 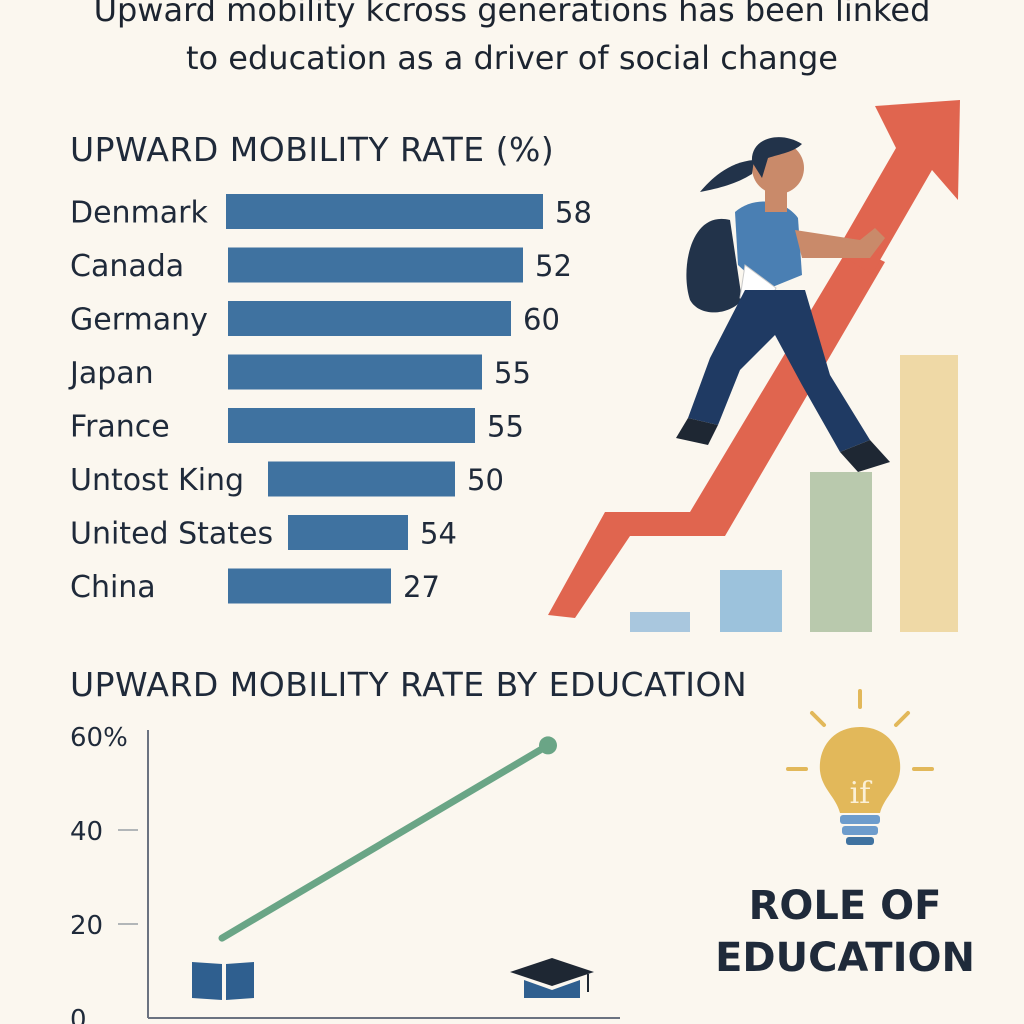 I want to click on role-line-1: ROLE OF, so click(x=845, y=906).